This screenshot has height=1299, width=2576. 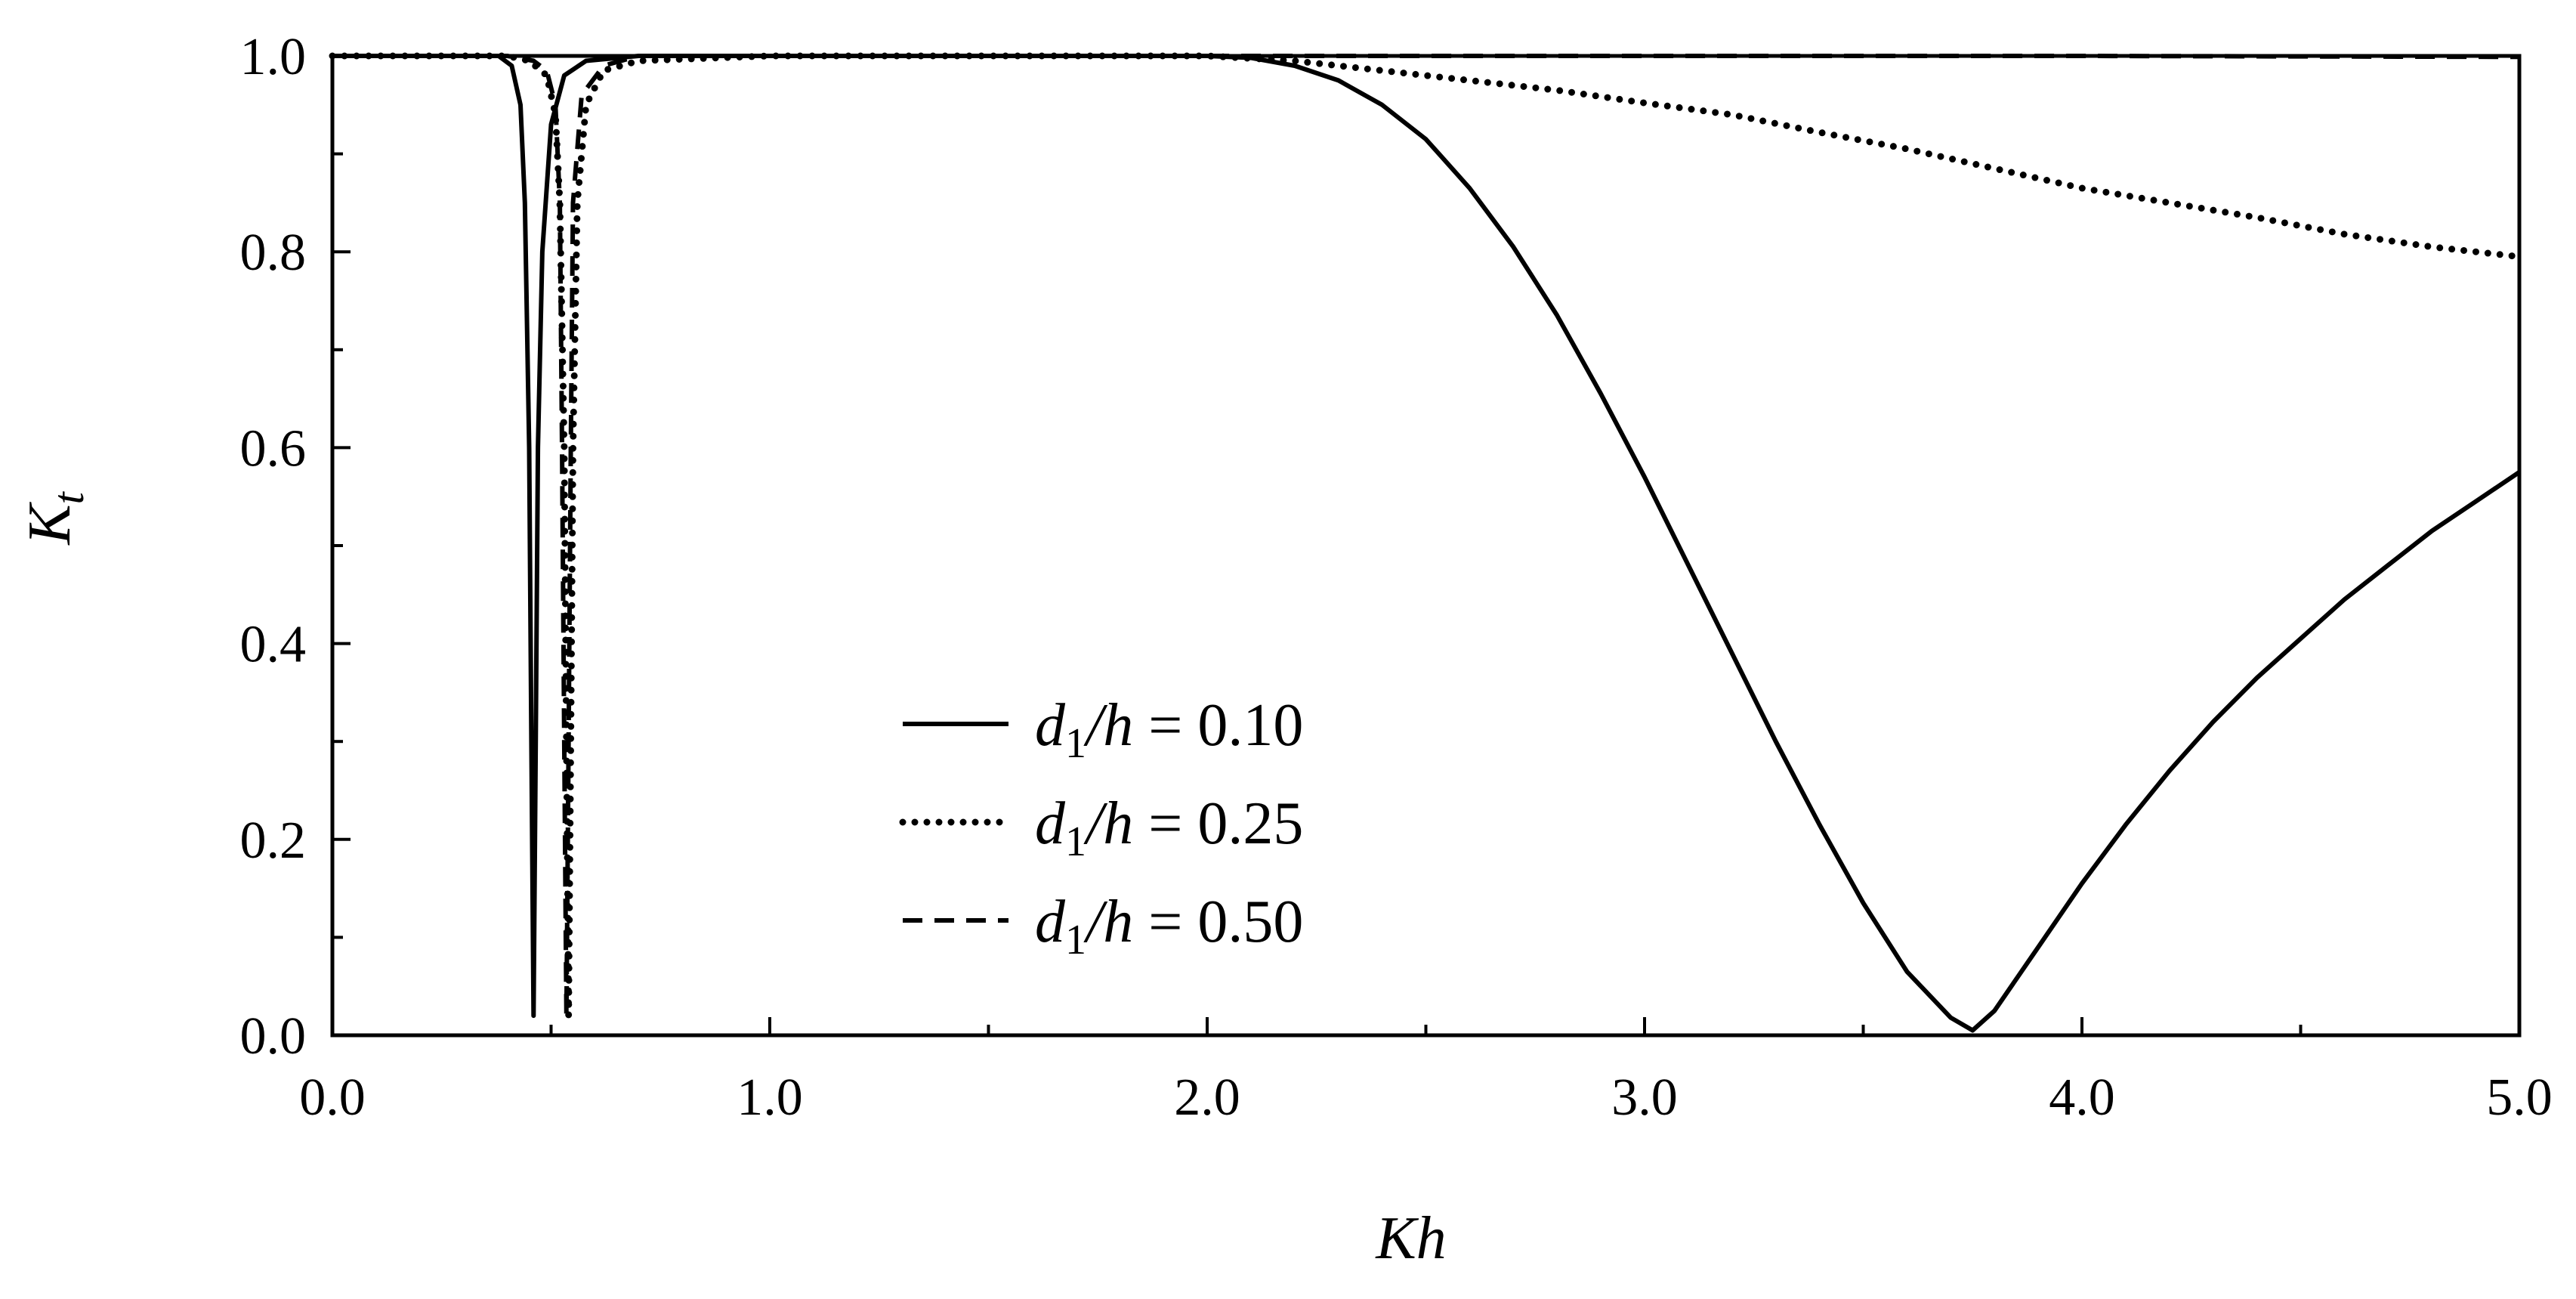 What do you see at coordinates (770, 1098) in the screenshot?
I see `x-tick-label: 1.0` at bounding box center [770, 1098].